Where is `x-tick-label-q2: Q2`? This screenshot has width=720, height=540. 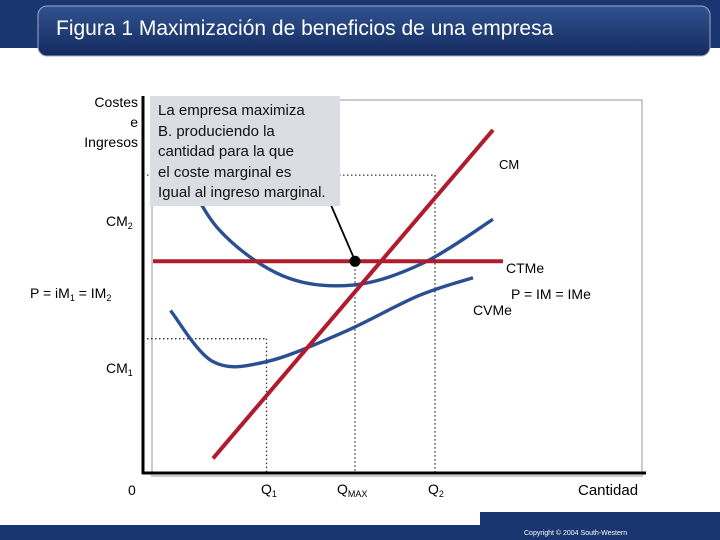 x-tick-label-q2: Q2 is located at coordinates (436, 490).